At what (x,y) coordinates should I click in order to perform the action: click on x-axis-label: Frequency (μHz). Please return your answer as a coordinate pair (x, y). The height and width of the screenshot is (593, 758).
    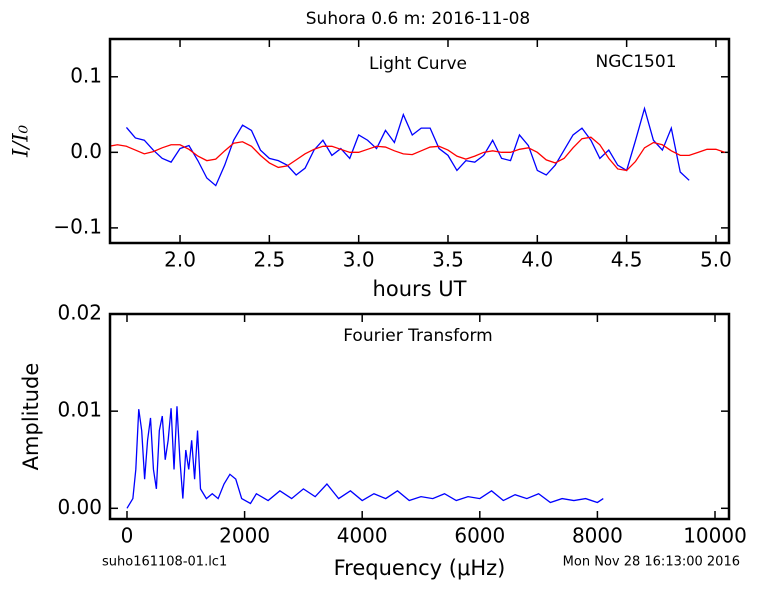
    Looking at the image, I should click on (420, 568).